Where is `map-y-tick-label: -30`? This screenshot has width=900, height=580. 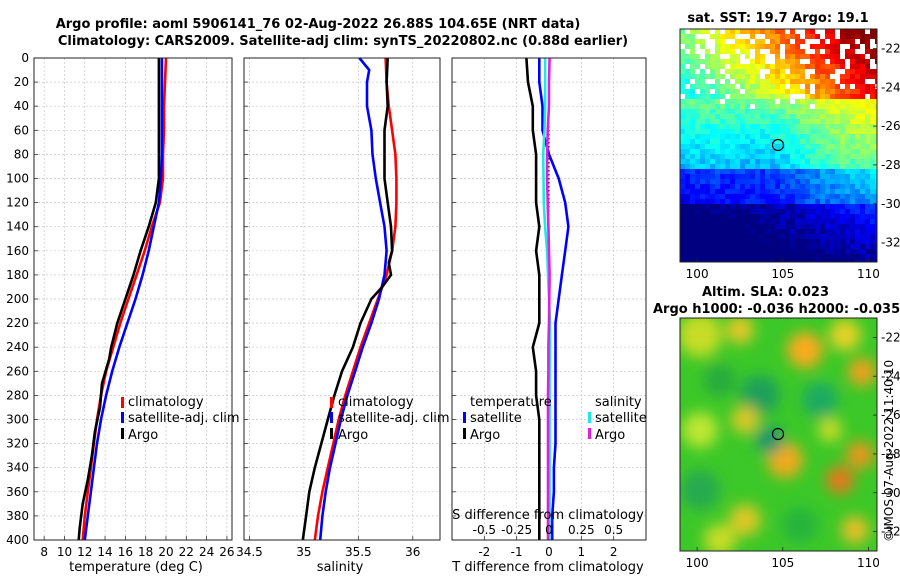 map-y-tick-label: -30 is located at coordinates (890, 204).